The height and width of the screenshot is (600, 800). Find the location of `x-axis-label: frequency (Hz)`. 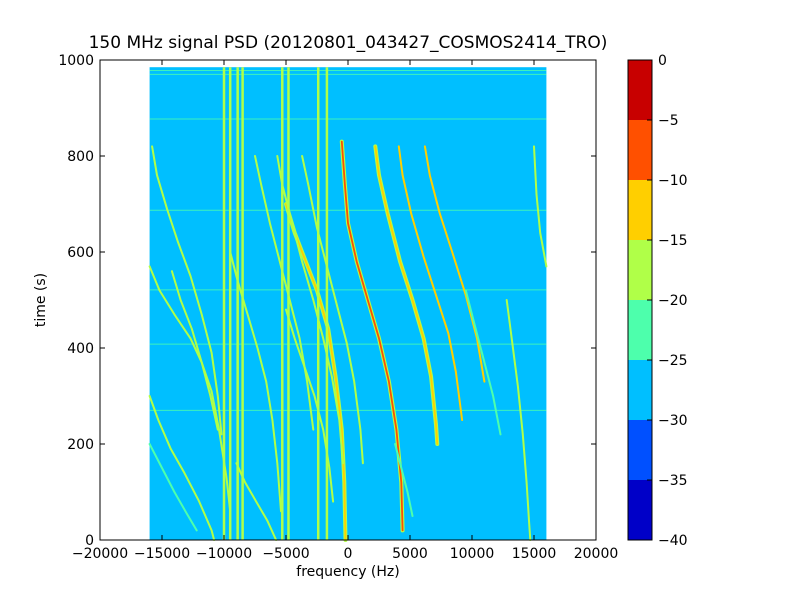

x-axis-label: frequency (Hz) is located at coordinates (347, 572).